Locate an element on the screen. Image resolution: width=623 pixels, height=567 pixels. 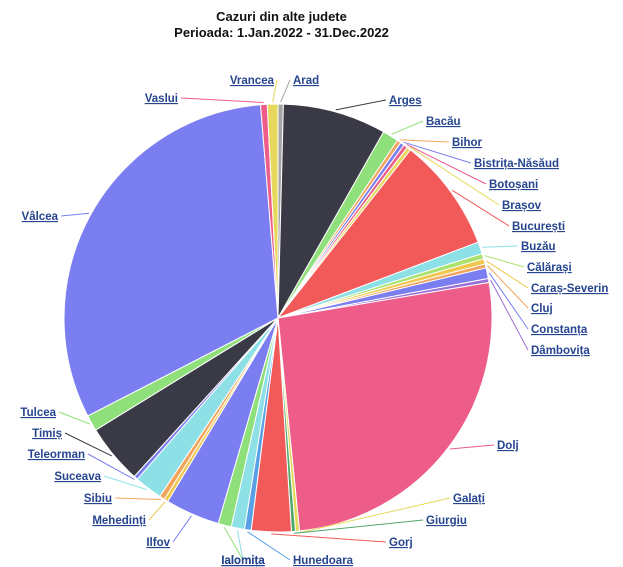
slice-label: Ilfov is located at coordinates (158, 543).